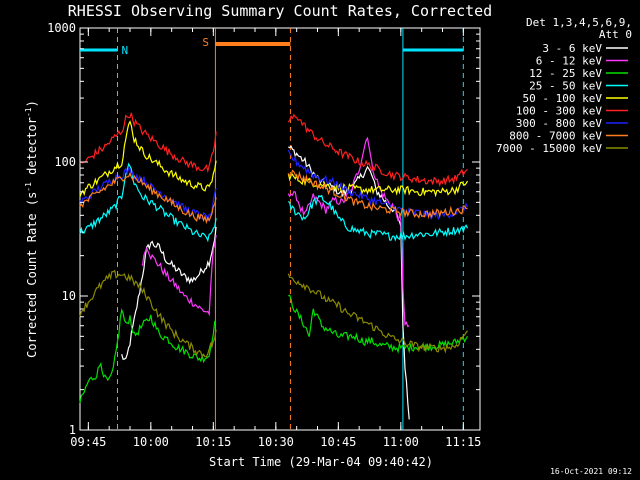 This screenshot has height=480, width=640. Describe the element at coordinates (401, 442) in the screenshot. I see `x-tick-label: 11:00` at that location.